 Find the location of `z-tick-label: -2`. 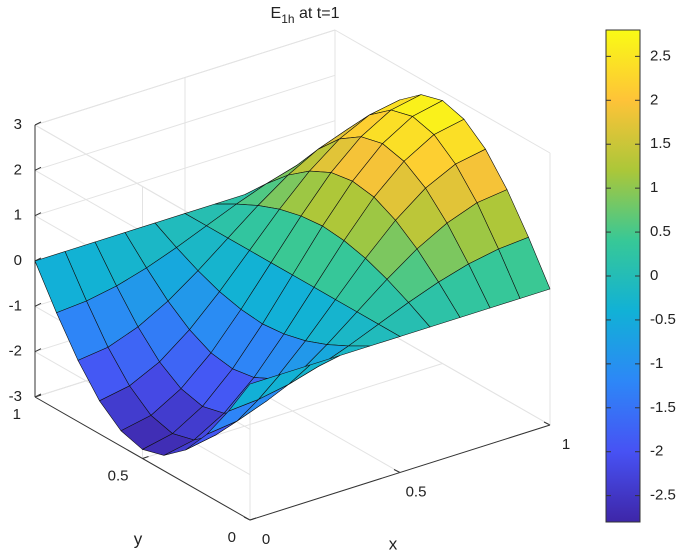

z-tick-label: -2 is located at coordinates (15, 351).